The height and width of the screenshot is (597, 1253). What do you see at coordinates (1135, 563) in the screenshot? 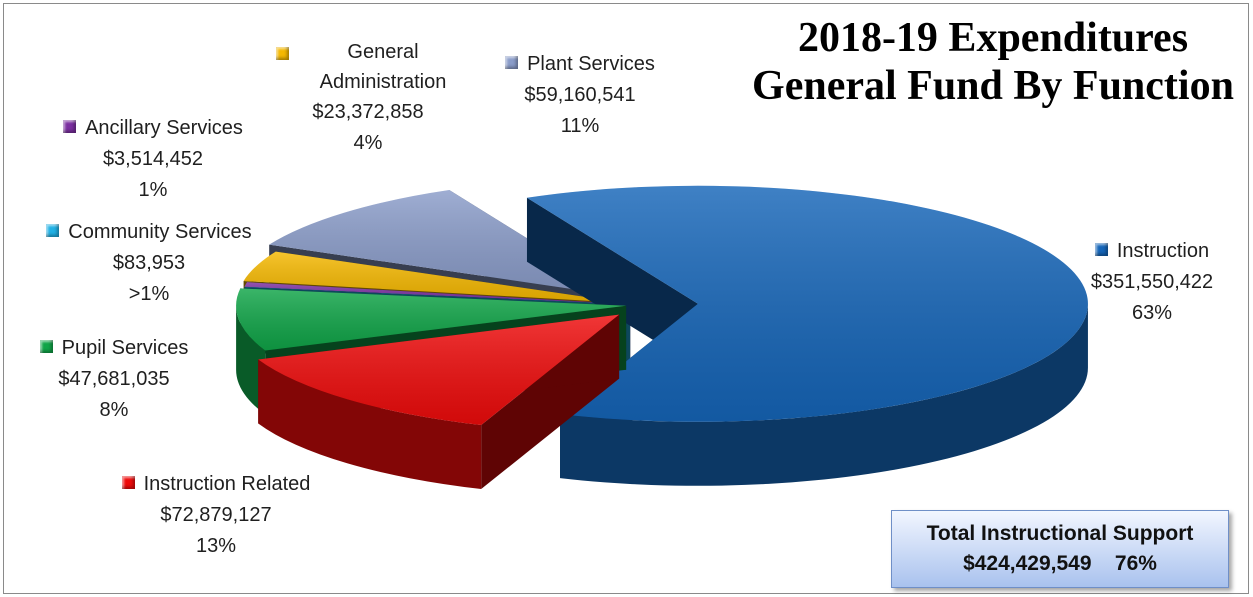
I see `total-percent: 76%` at bounding box center [1135, 563].